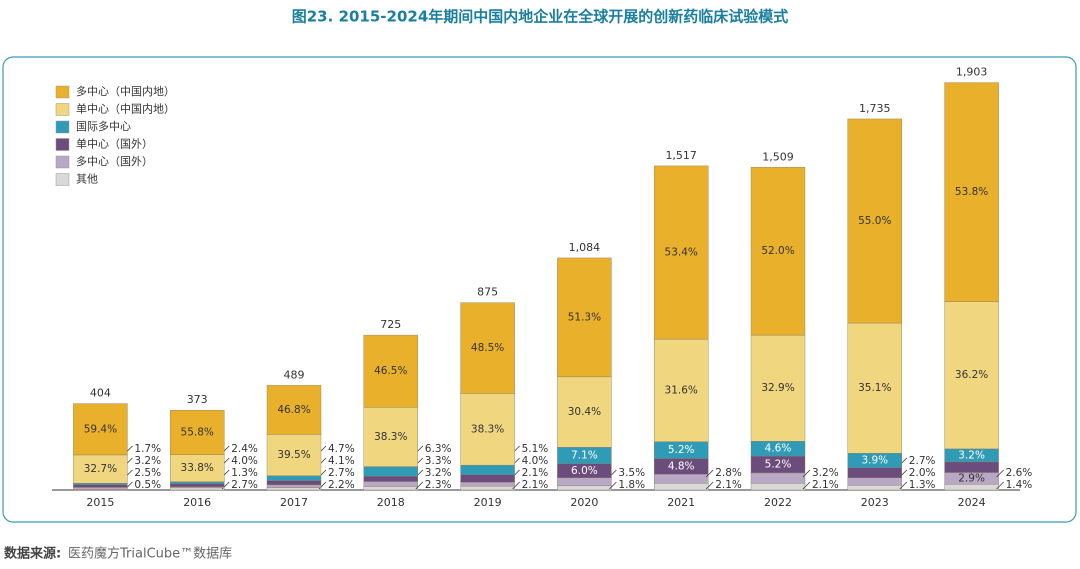 This screenshot has height=569, width=1080. Describe the element at coordinates (244, 449) in the screenshot. I see `data-label: 2.4%` at that location.